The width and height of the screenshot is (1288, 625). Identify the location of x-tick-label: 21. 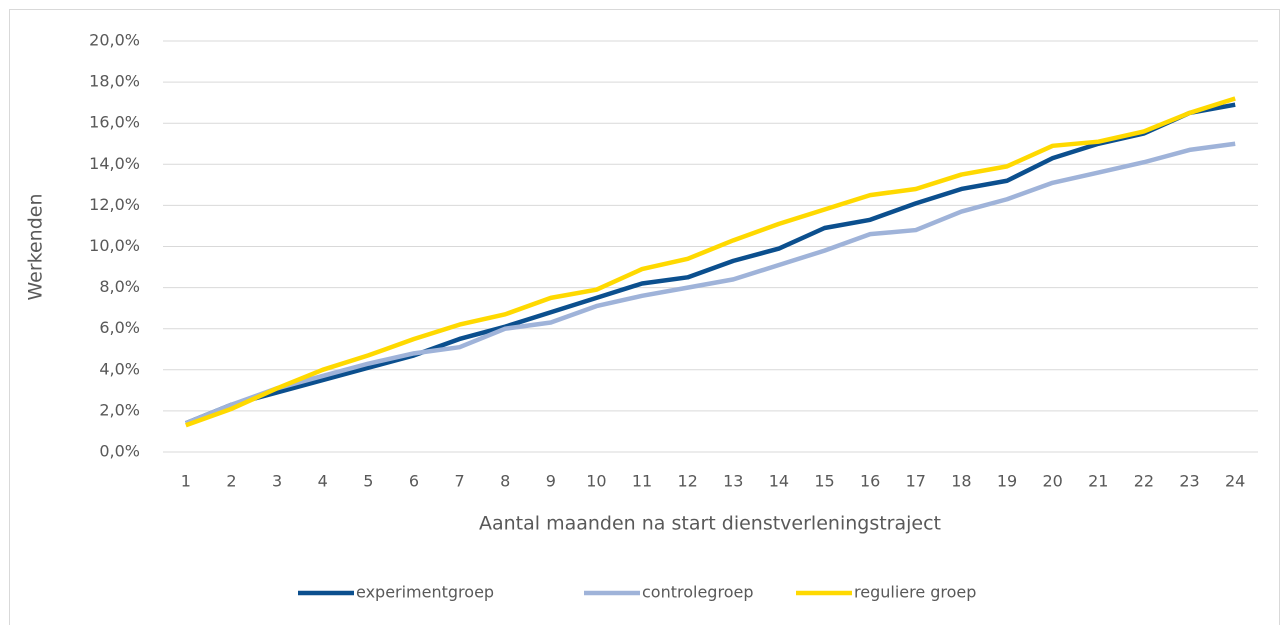
(1098, 481).